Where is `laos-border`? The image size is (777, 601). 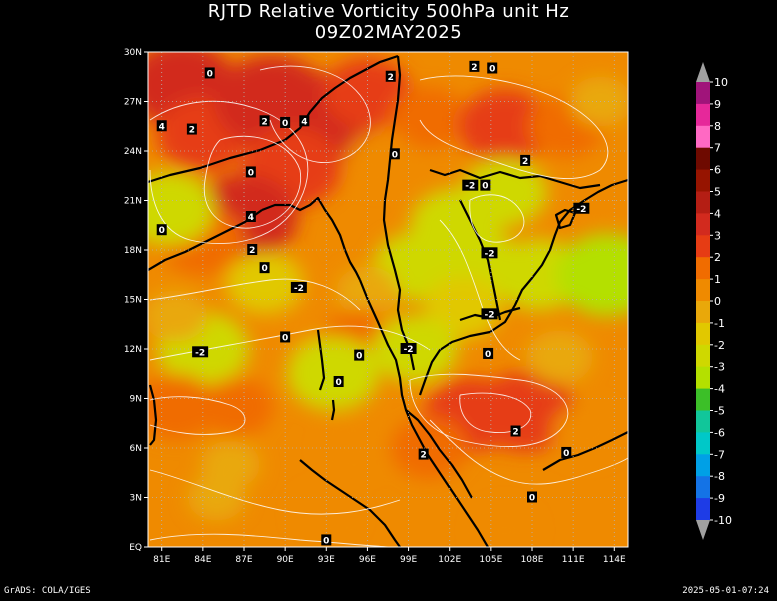
laos-border is located at coordinates (480, 260).